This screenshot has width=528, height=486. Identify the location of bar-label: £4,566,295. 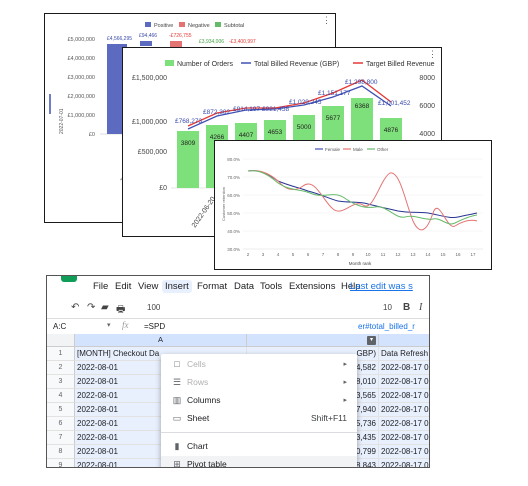
(119, 39).